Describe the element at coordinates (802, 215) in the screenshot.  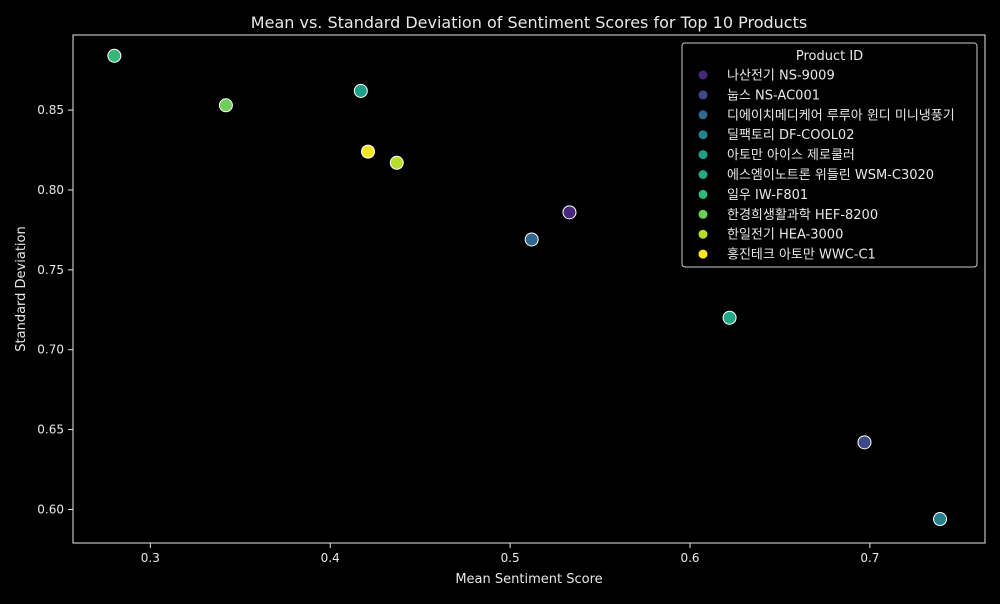
I see `legend-label: 한경희생활과학 HEF-8200` at that location.